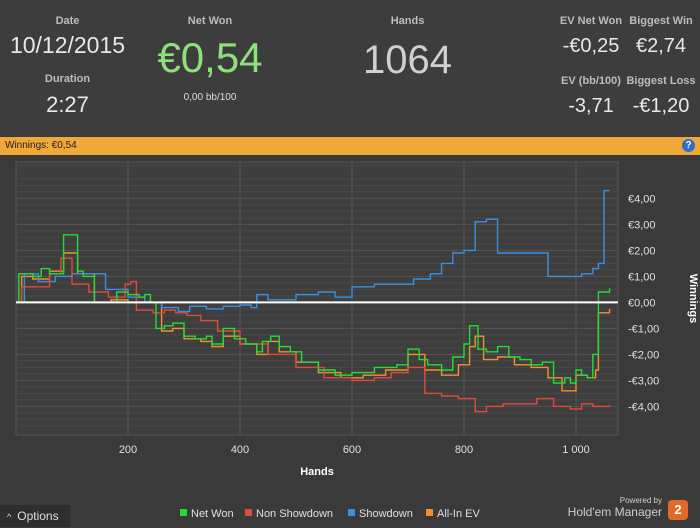 This screenshot has height=528, width=700. I want to click on legend-net-won: Net Won, so click(207, 514).